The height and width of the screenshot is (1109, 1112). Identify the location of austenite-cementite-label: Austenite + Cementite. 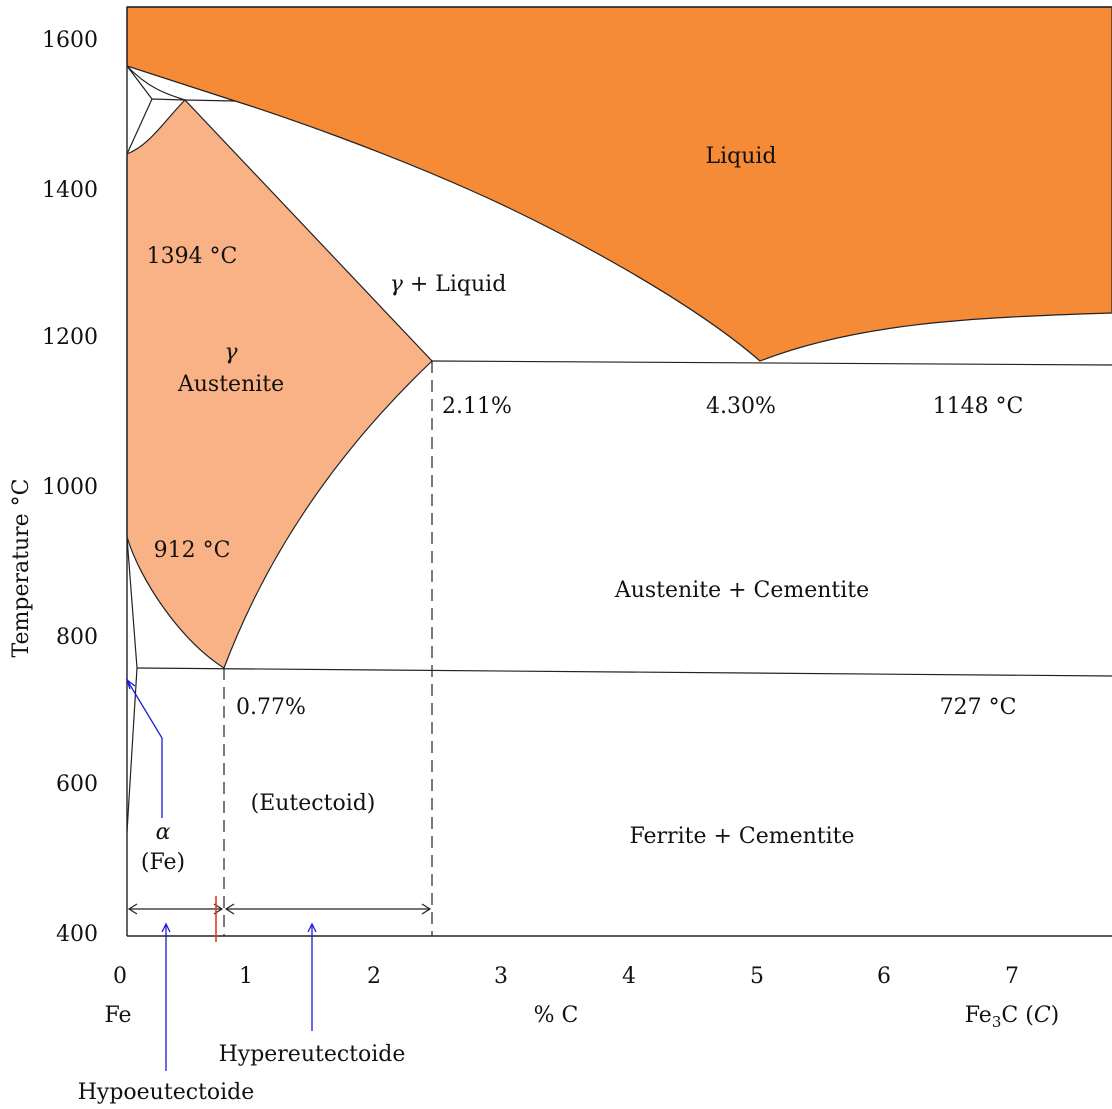
(741, 590).